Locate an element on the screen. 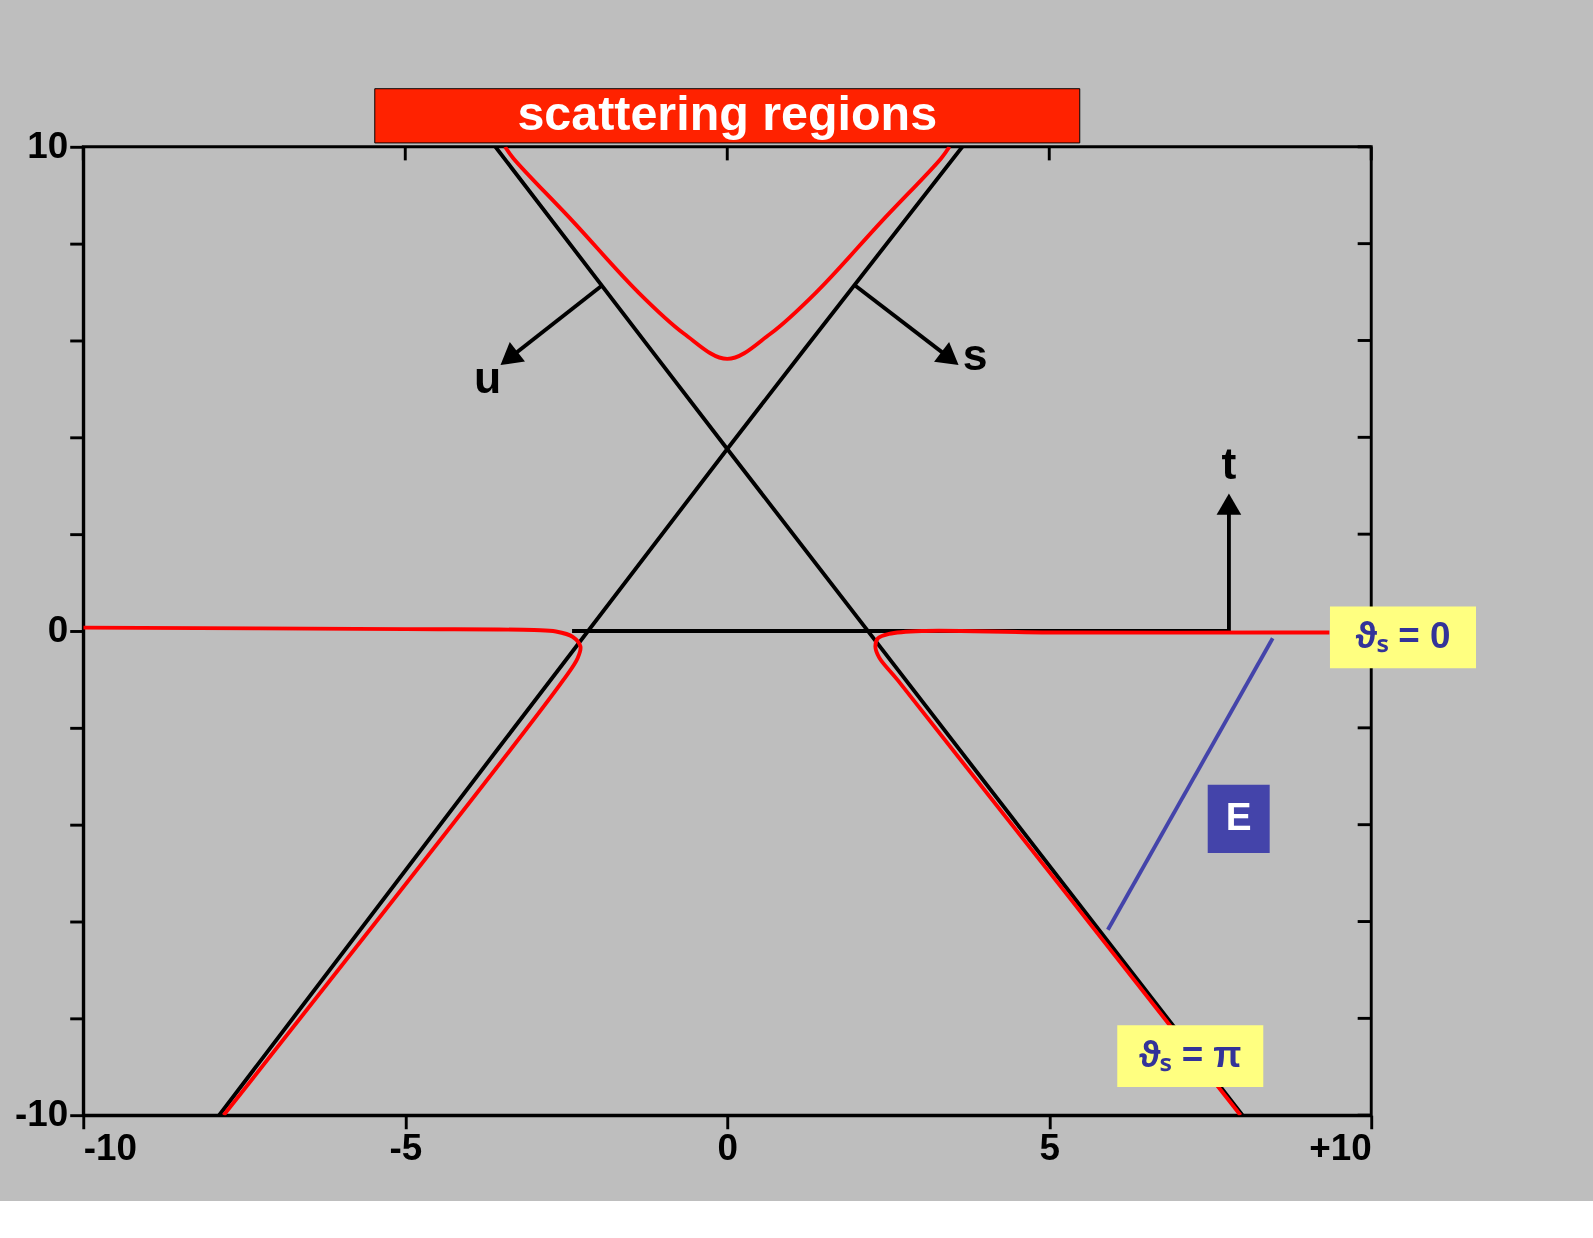 The width and height of the screenshot is (1593, 1238). annotation: t is located at coordinates (1229, 463).